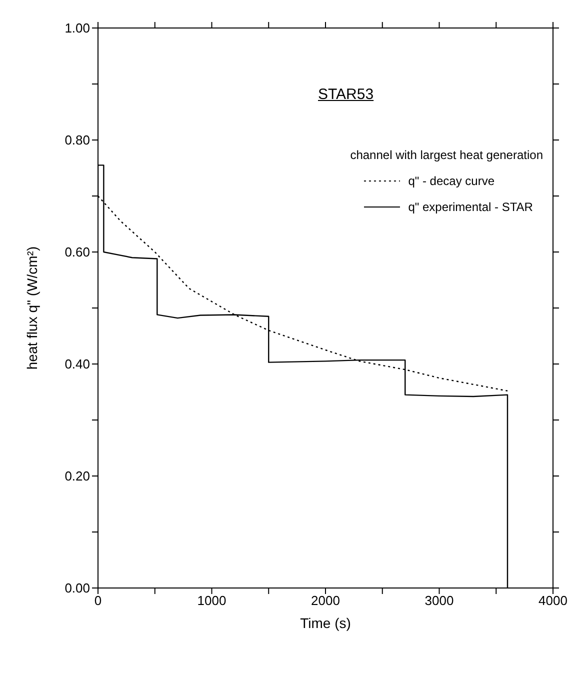 This screenshot has width=577, height=680. Describe the element at coordinates (553, 600) in the screenshot. I see `x-tick-label: 4000` at that location.